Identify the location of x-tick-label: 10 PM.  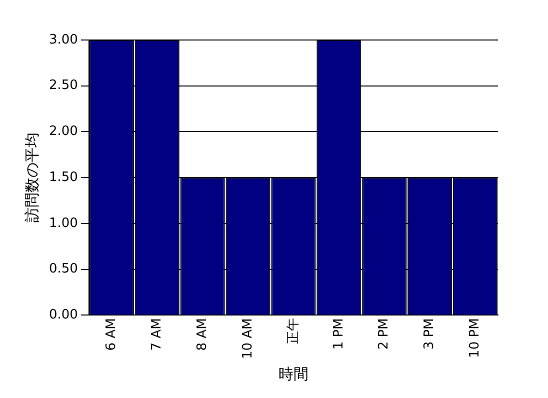
(475, 338).